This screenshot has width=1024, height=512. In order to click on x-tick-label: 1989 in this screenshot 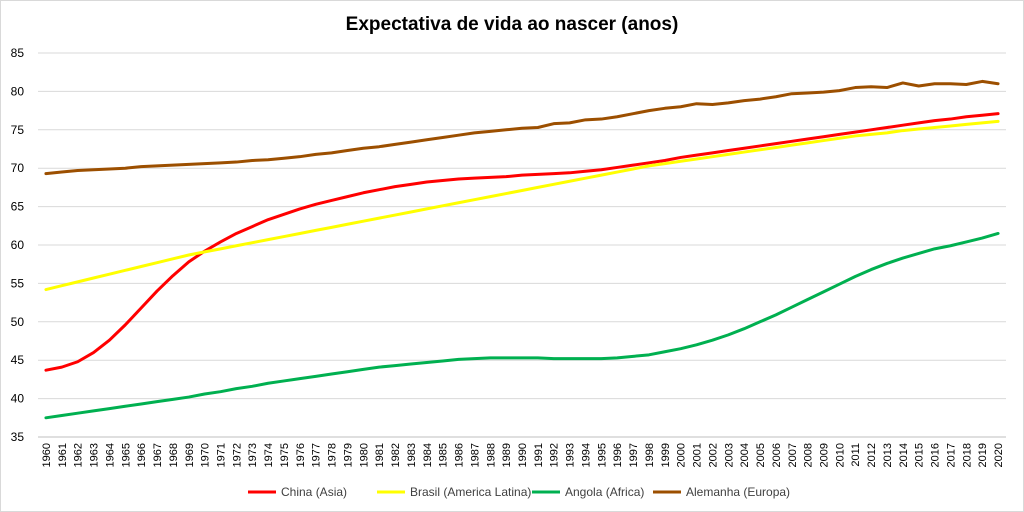, I will do `click(507, 455)`.